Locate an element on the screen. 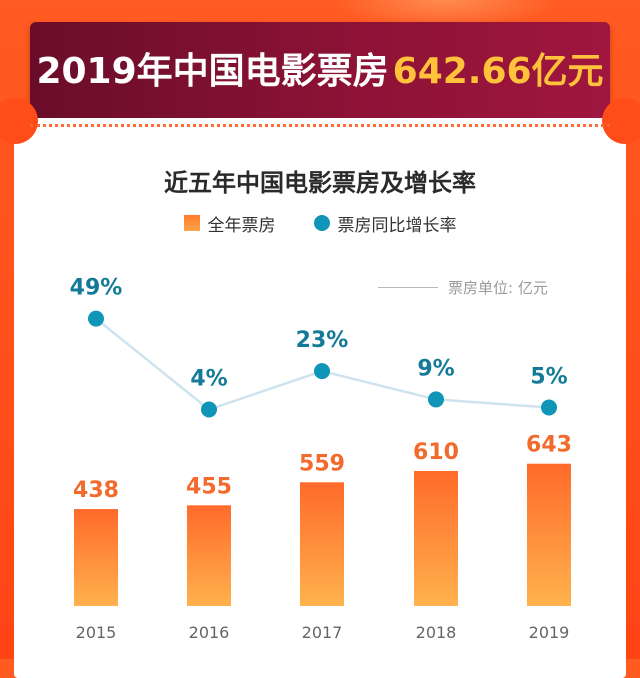  title-banner: 2019年中国电影票房 642.66亿元 is located at coordinates (320, 71).